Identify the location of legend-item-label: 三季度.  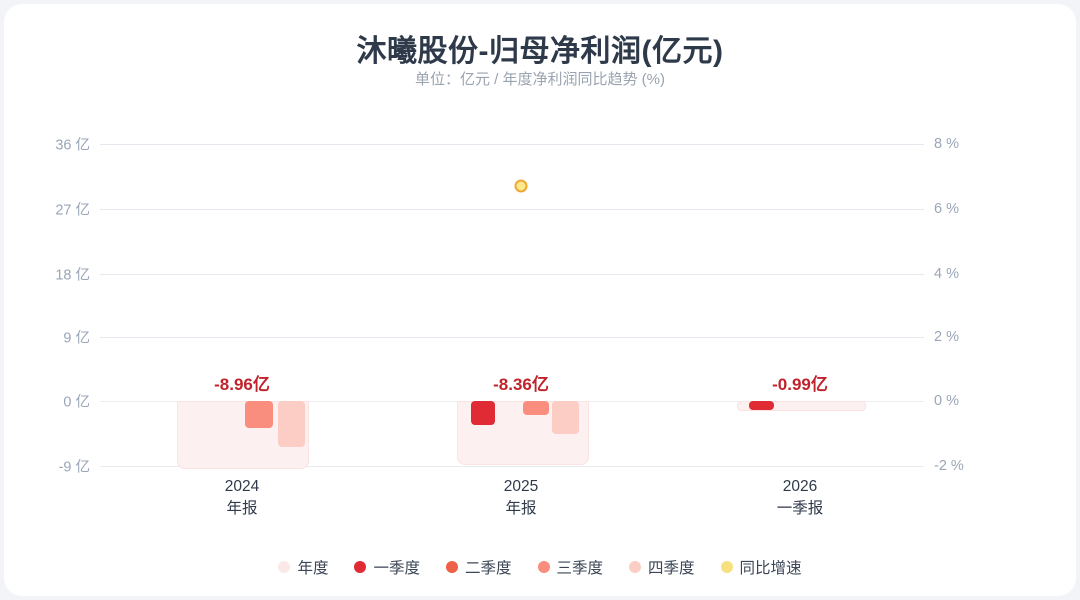
(580, 568).